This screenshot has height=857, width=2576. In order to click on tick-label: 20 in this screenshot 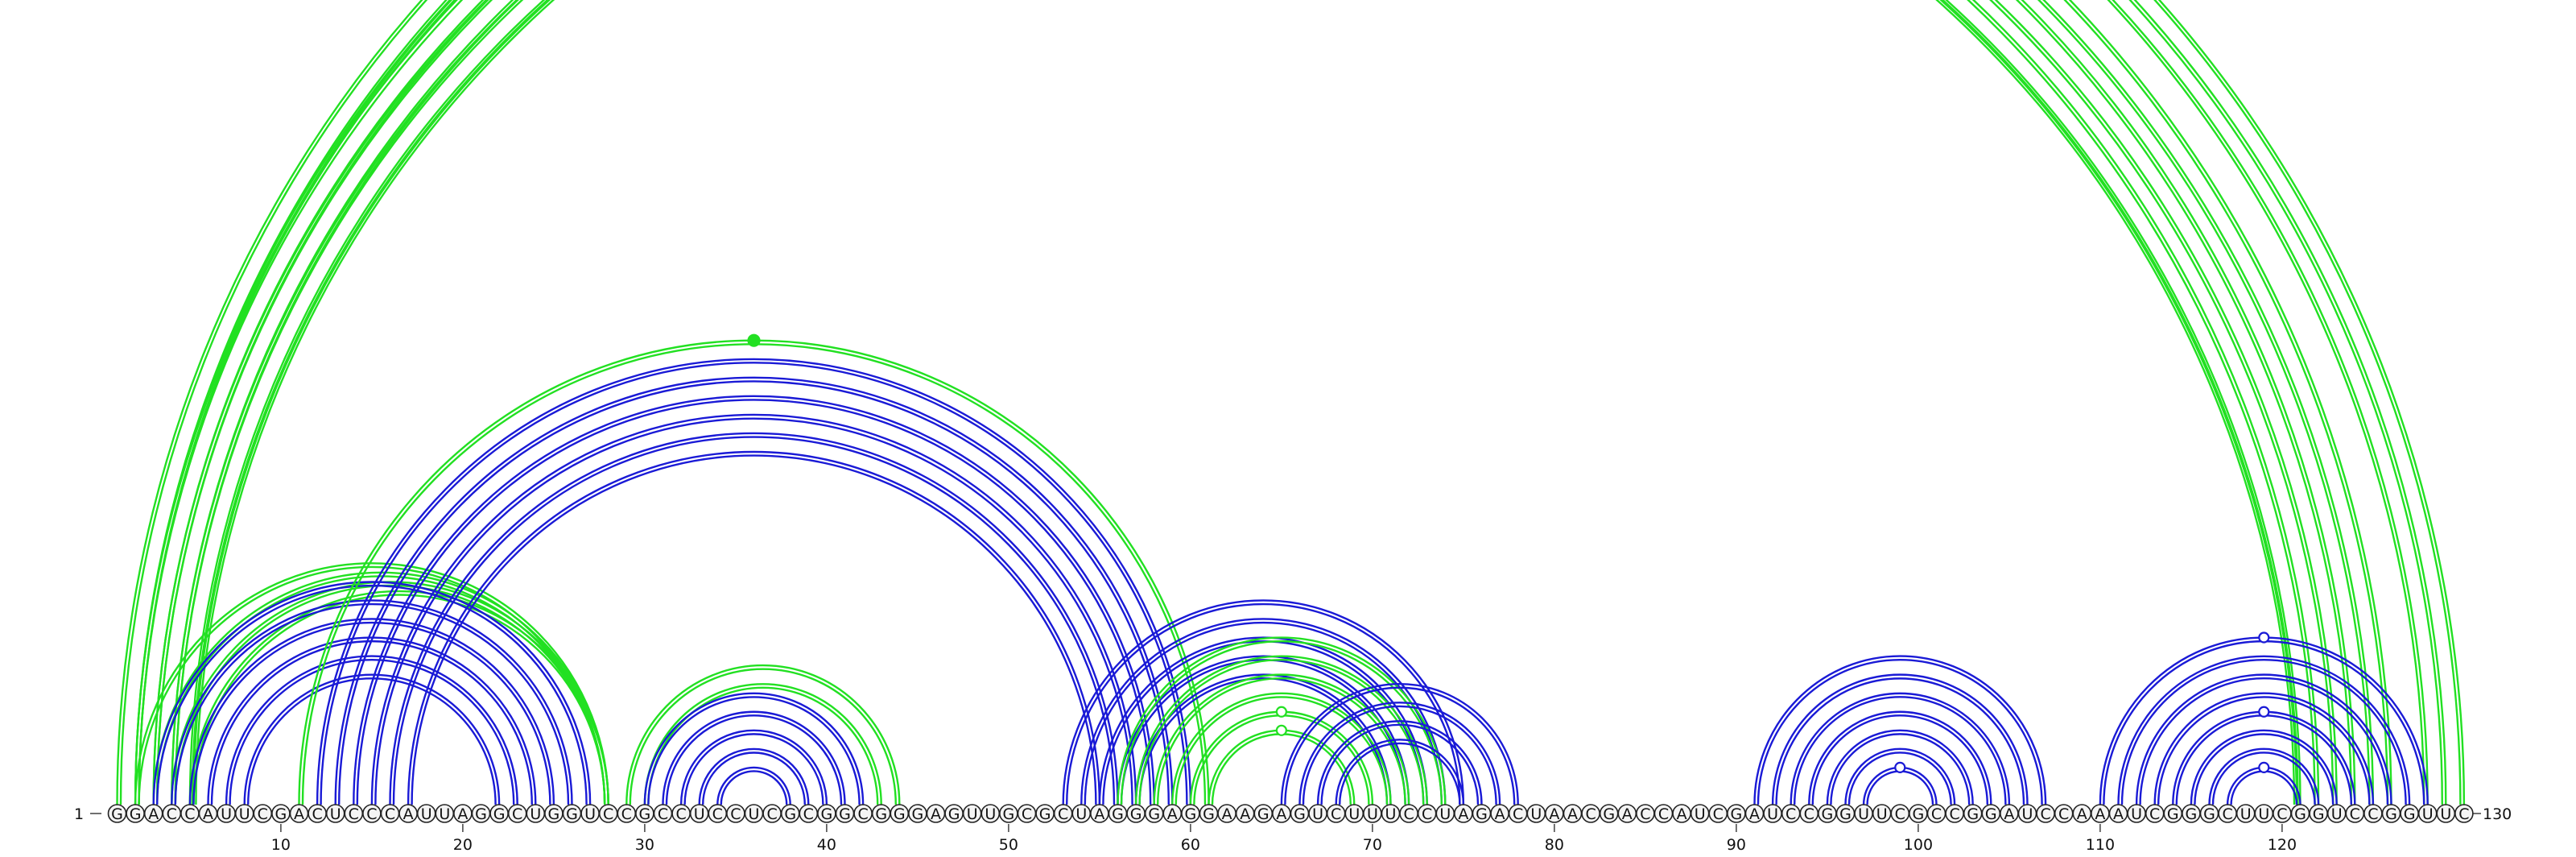, I will do `click(463, 845)`.